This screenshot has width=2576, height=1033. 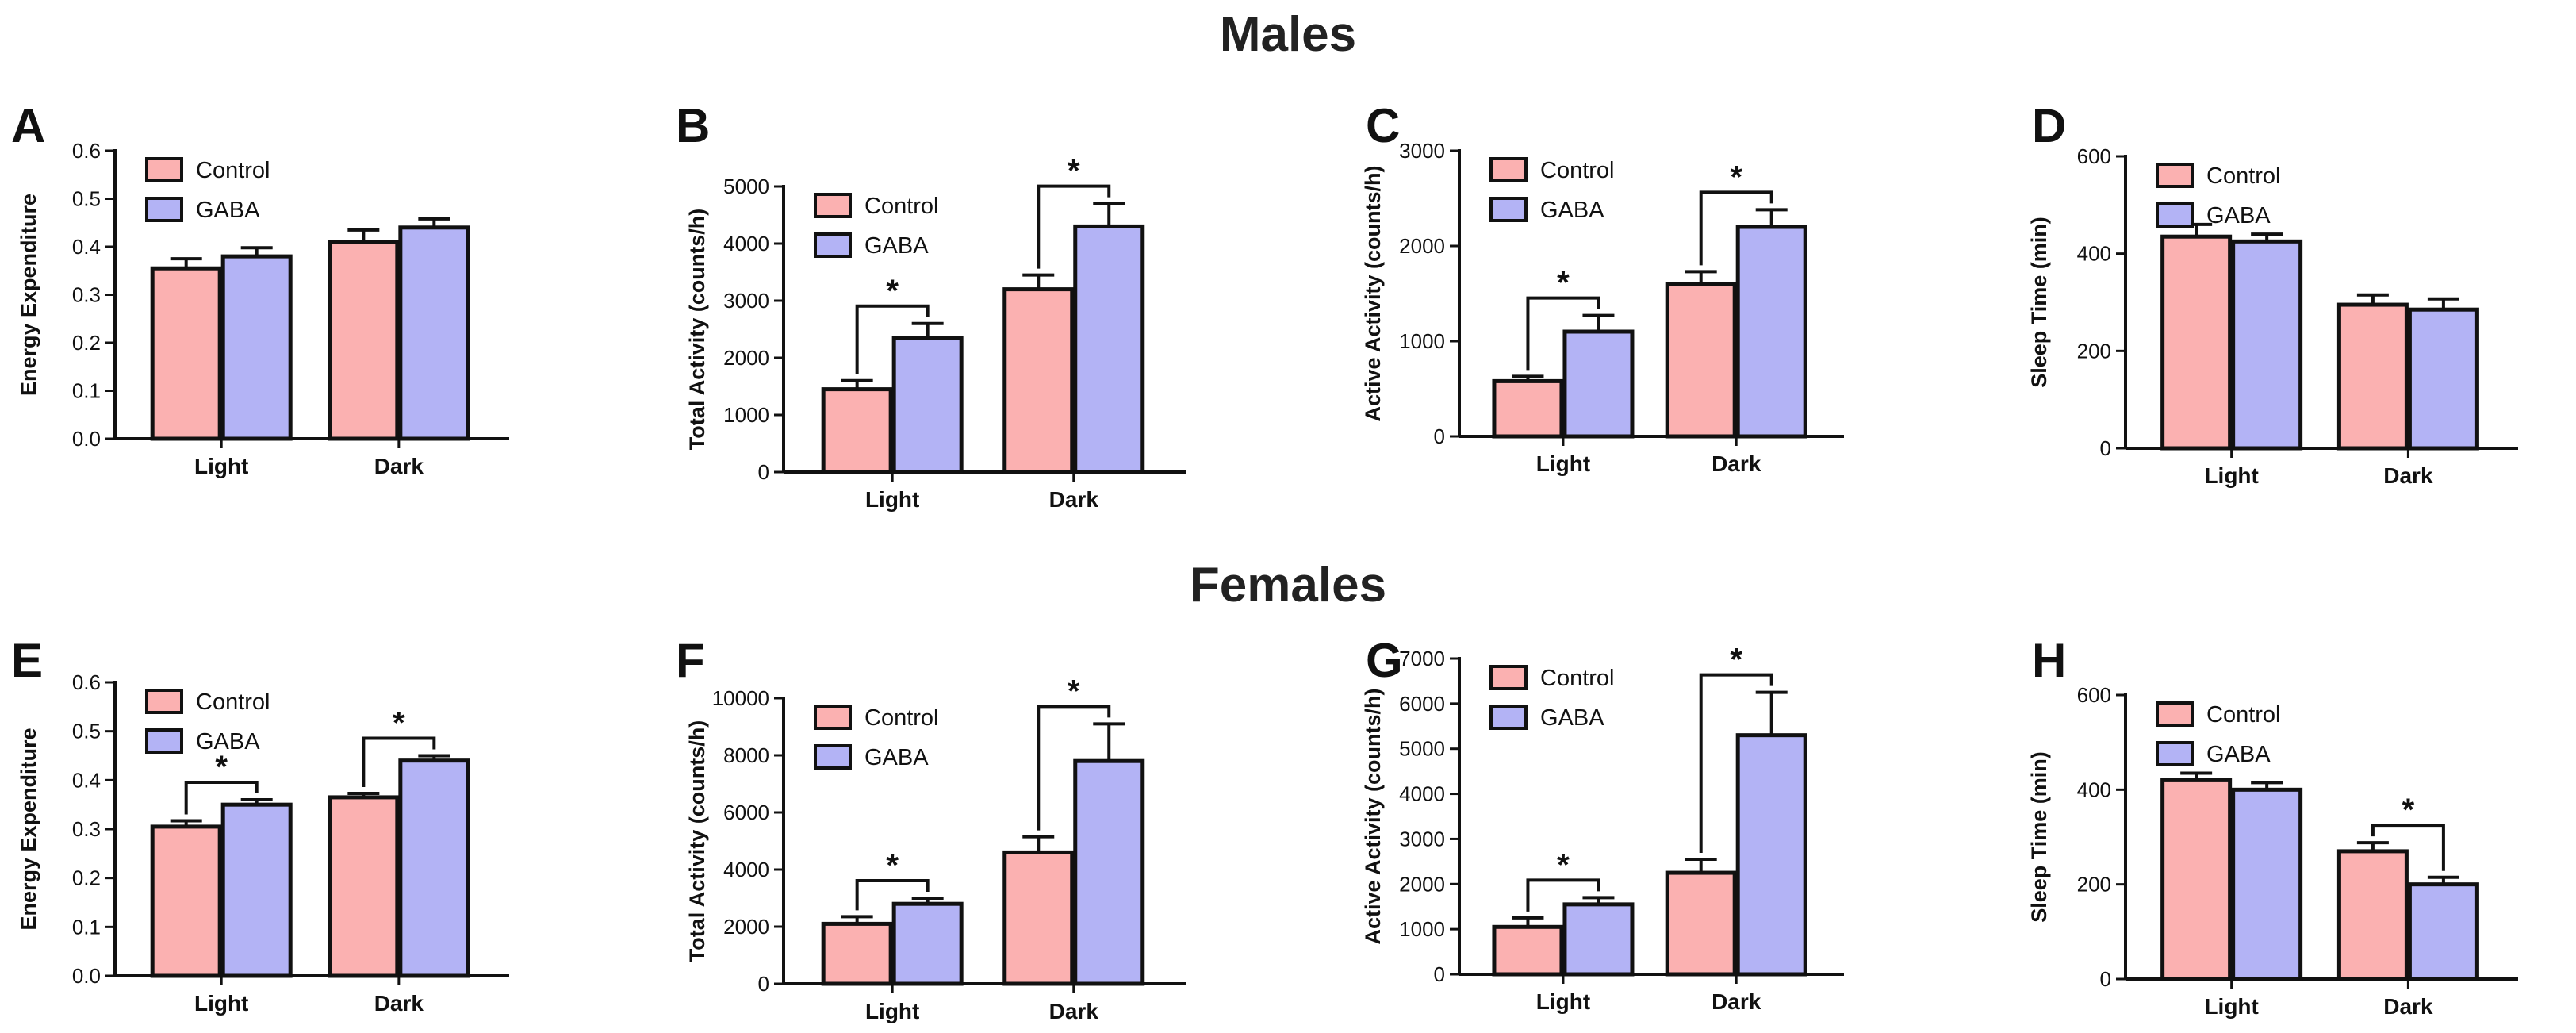 What do you see at coordinates (746, 869) in the screenshot?
I see `y-tick-label: 4000` at bounding box center [746, 869].